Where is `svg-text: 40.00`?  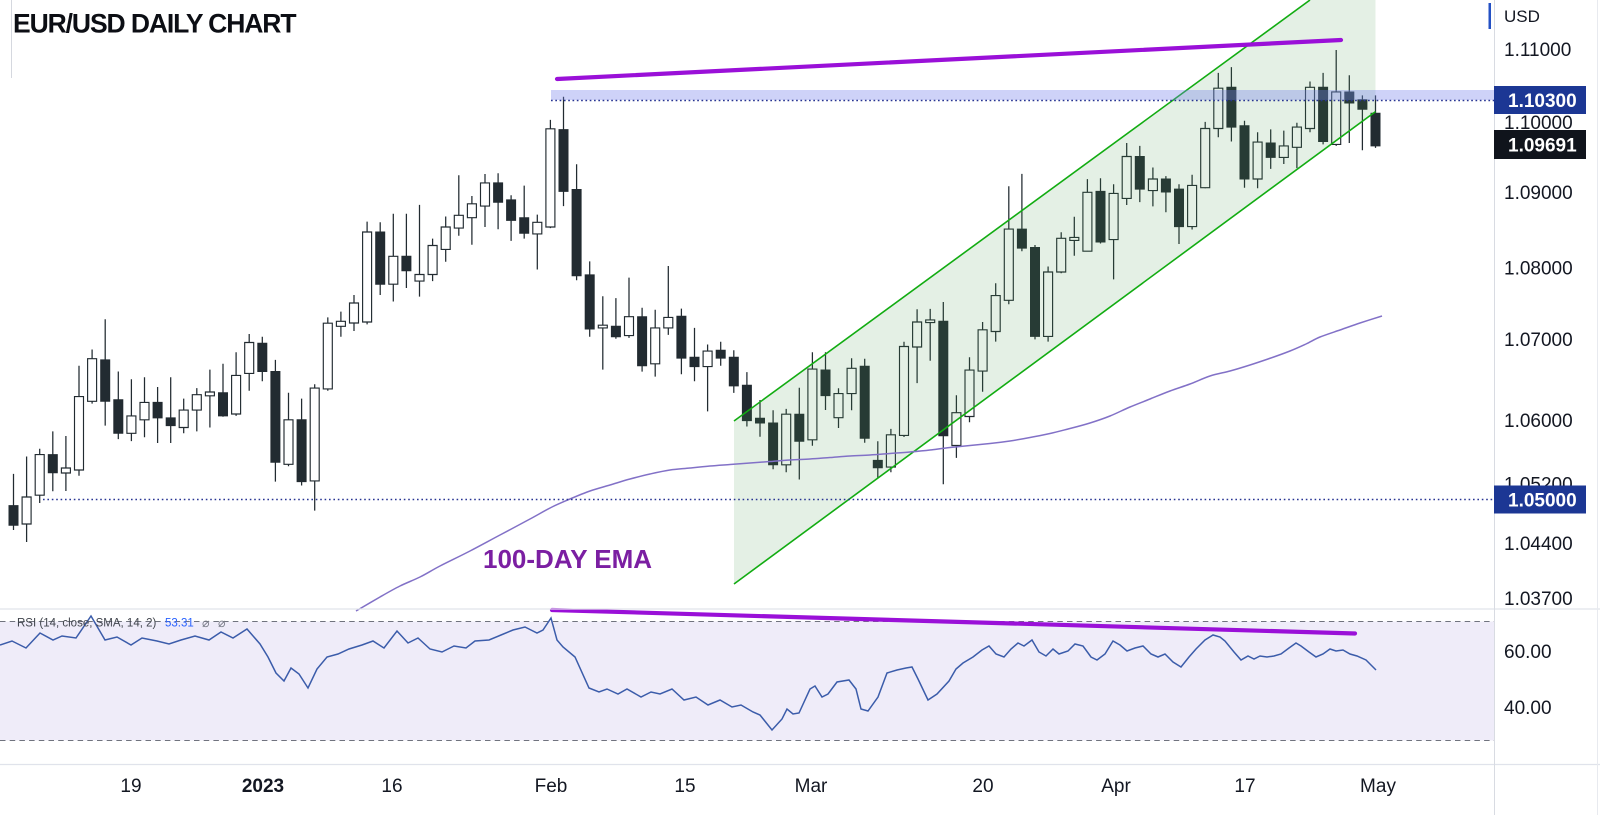
svg-text: 40.00 is located at coordinates (1528, 708).